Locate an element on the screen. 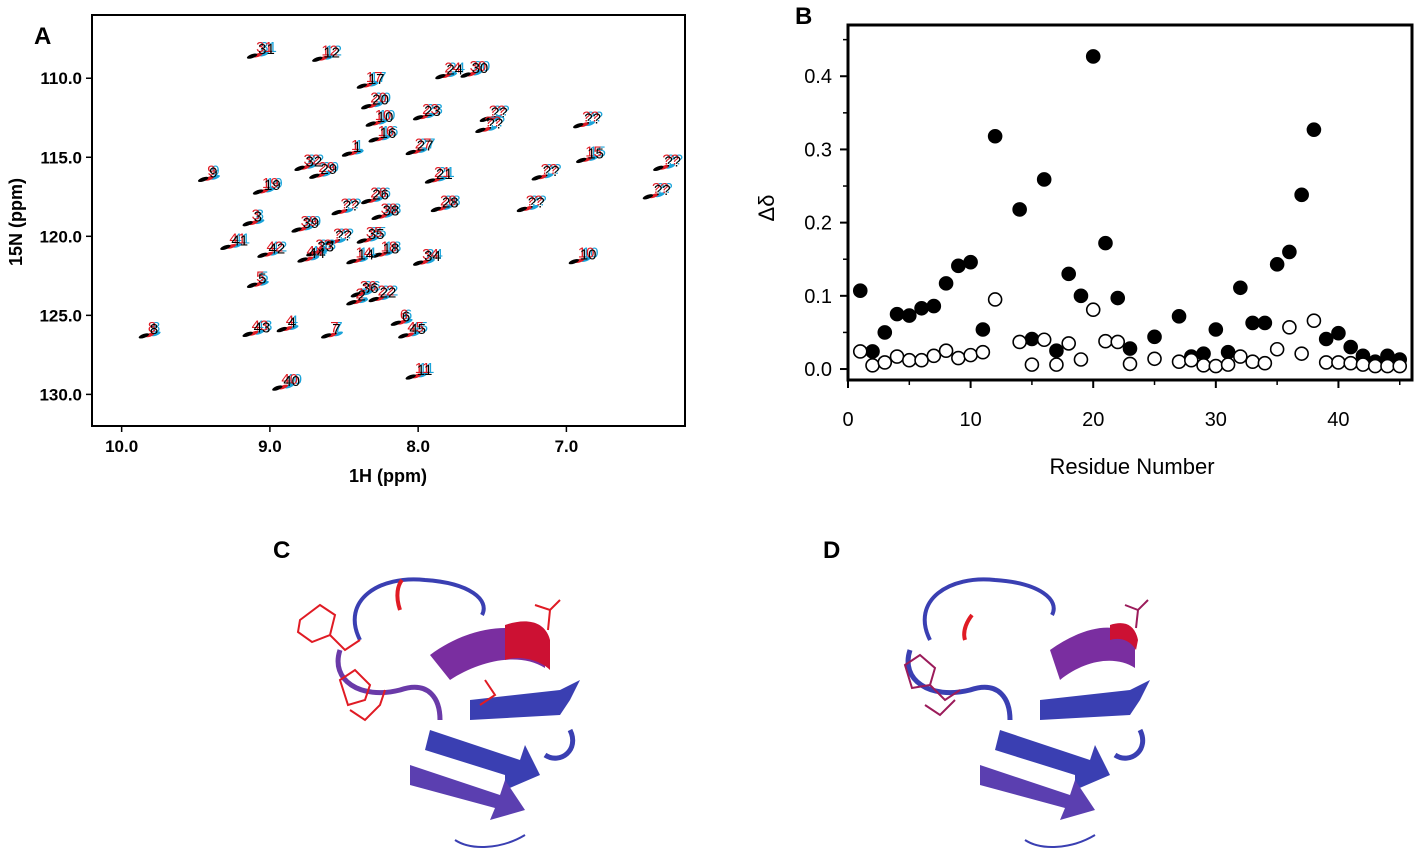  hsqc-x-tick-label: 7.0 is located at coordinates (567, 446).